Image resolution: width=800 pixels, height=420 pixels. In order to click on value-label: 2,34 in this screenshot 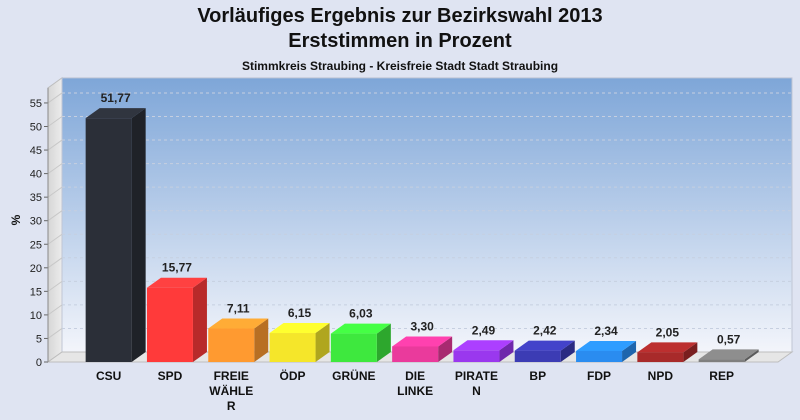, I will do `click(606, 331)`.